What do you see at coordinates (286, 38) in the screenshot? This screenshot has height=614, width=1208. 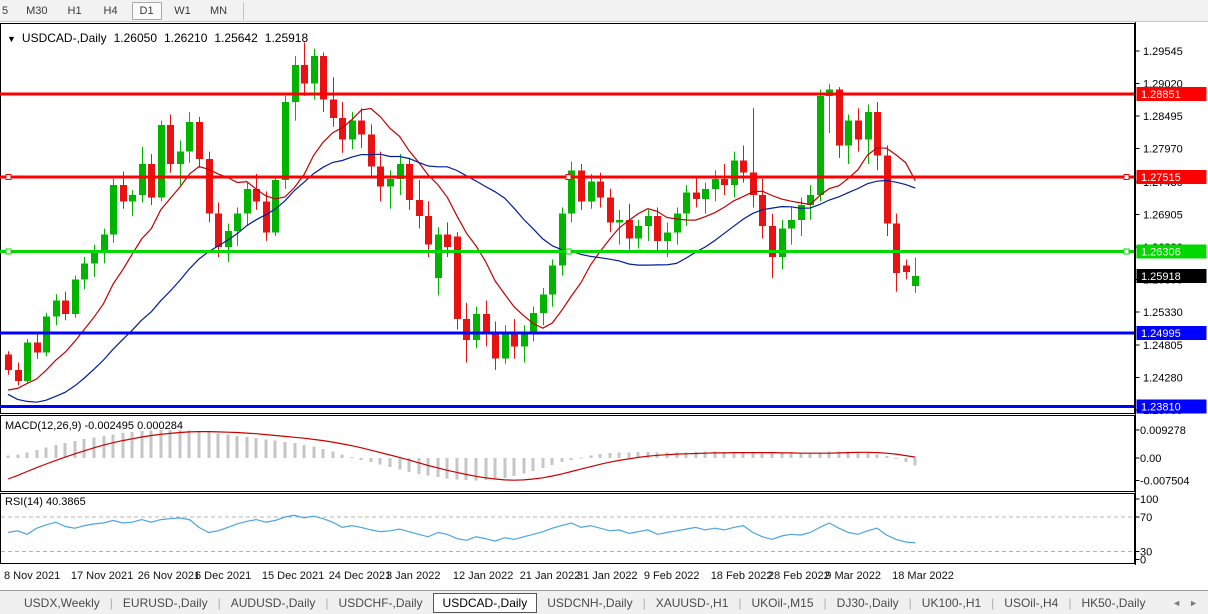 I see `ohlc-close: 1.25918` at bounding box center [286, 38].